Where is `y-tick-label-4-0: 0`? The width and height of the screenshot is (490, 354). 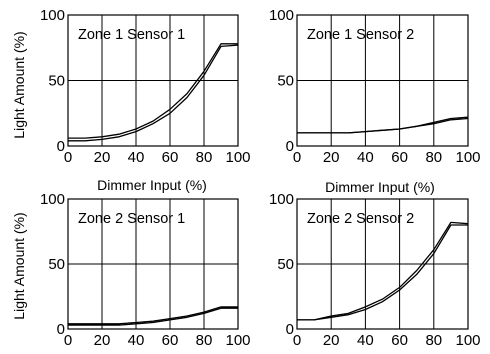 y-tick-label-4-0: 0 is located at coordinates (290, 329).